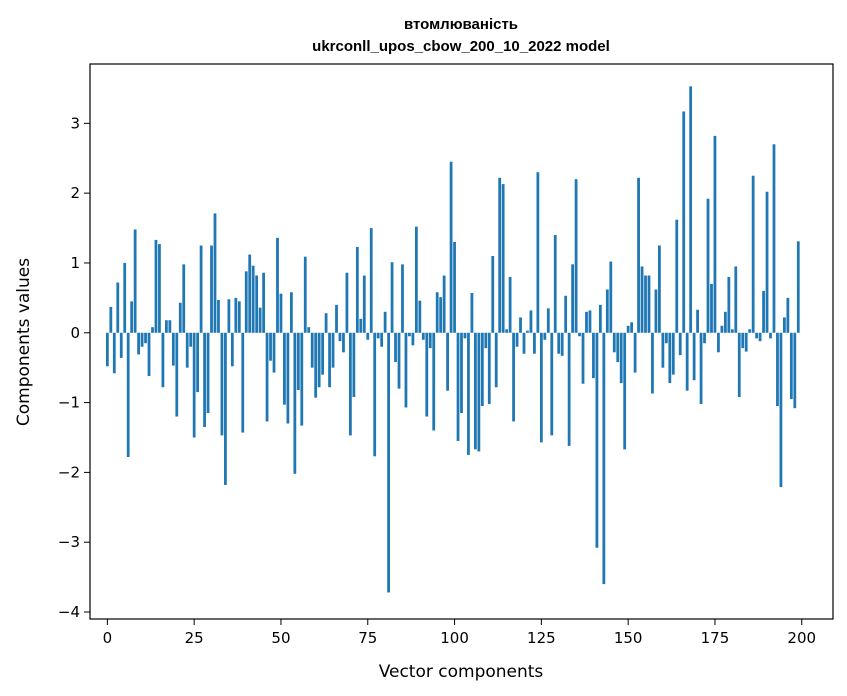 This screenshot has height=696, width=847. I want to click on y-tick-label: −2, so click(69, 472).